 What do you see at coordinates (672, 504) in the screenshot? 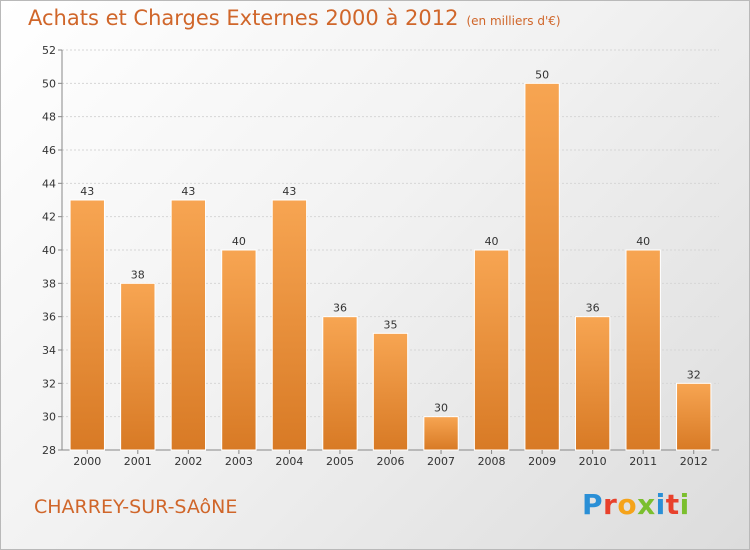
I see `logo-letter: t` at bounding box center [672, 504].